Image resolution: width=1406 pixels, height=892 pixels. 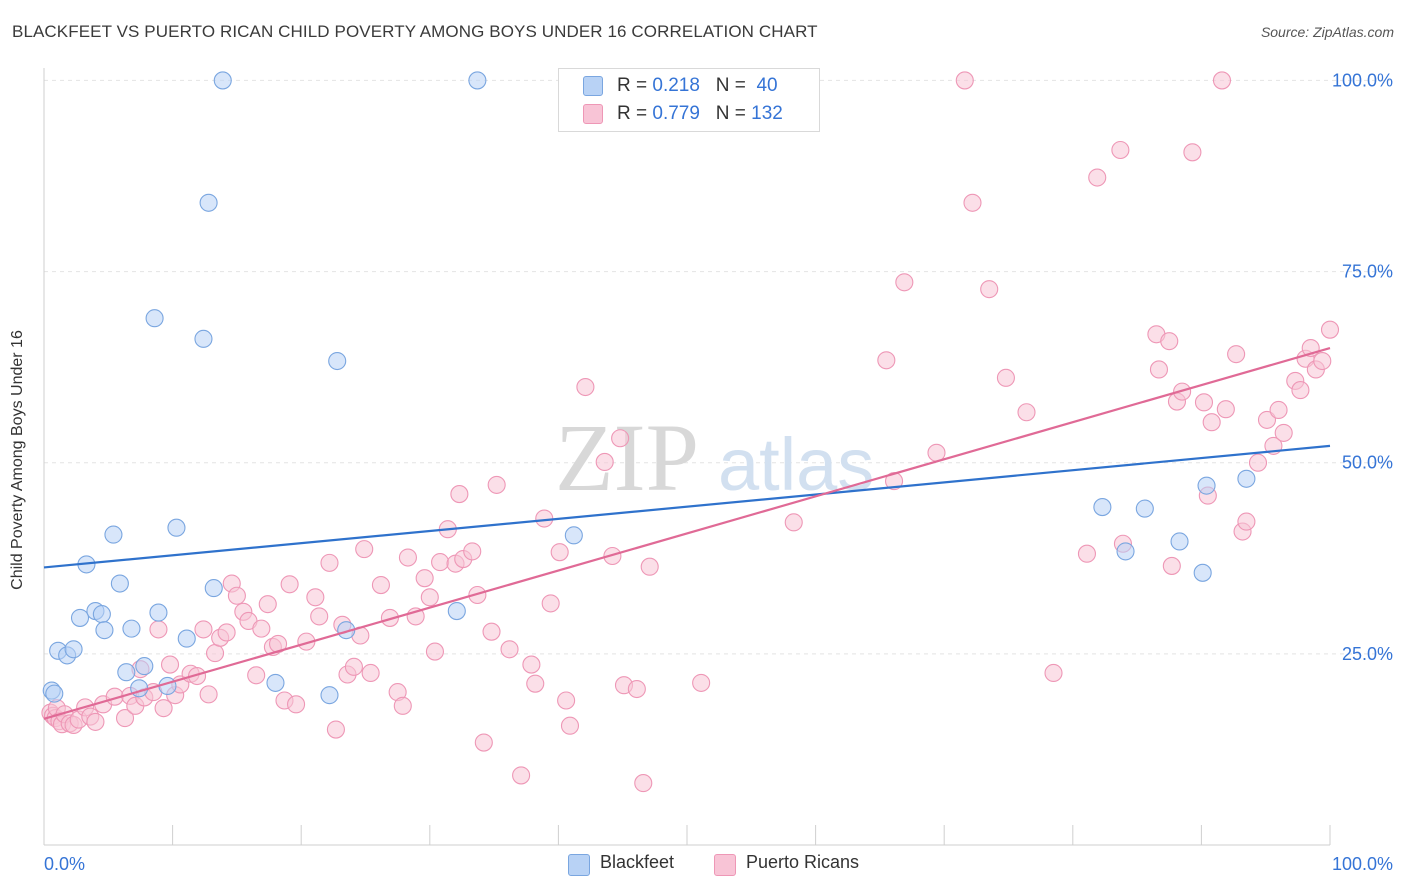 I want to click on legend-swatch-blackfeet, so click(x=593, y=86).